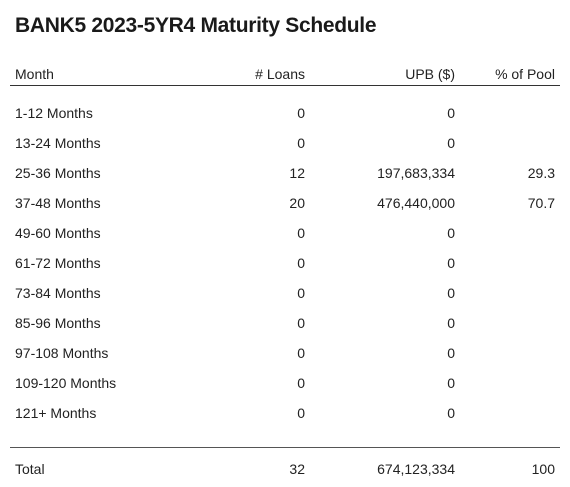  I want to click on cell-month: 109-120 Months, so click(66, 383).